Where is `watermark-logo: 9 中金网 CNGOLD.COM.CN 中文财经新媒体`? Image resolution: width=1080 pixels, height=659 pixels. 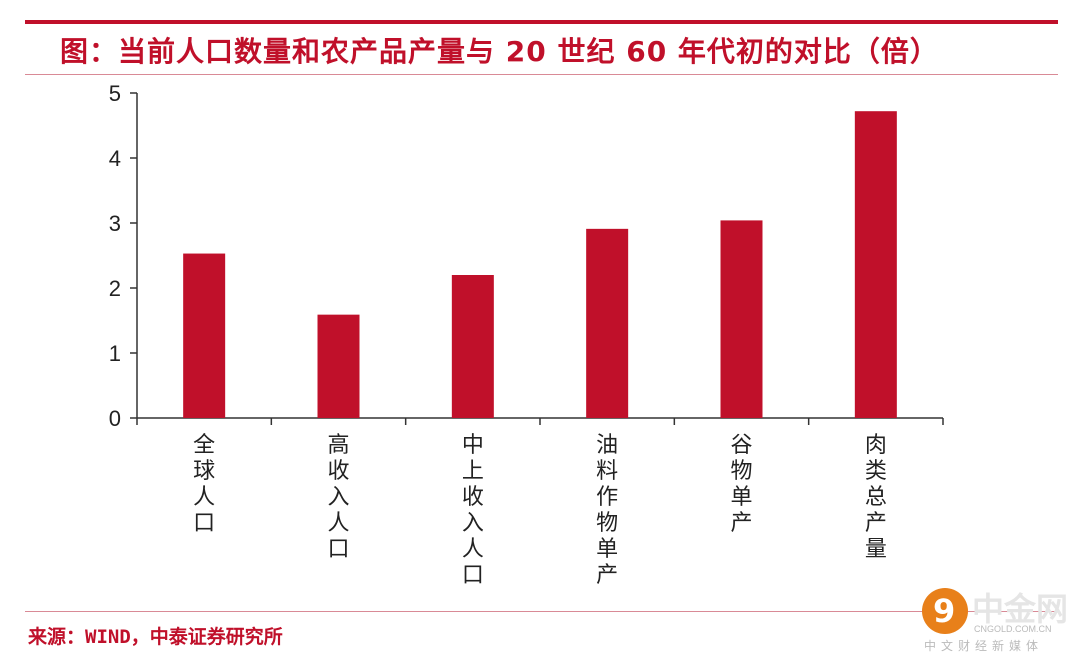
watermark-logo: 9 中金网 CNGOLD.COM.CN 中文财经新媒体 is located at coordinates (997, 619).